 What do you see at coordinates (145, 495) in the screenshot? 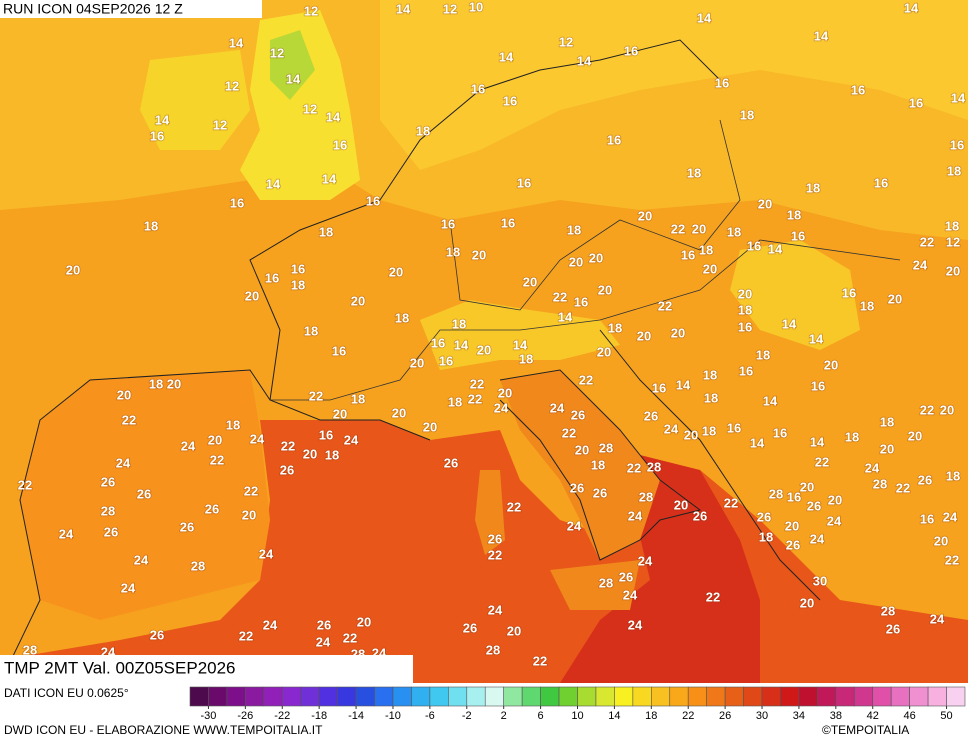
I see `iberia` at bounding box center [145, 495].